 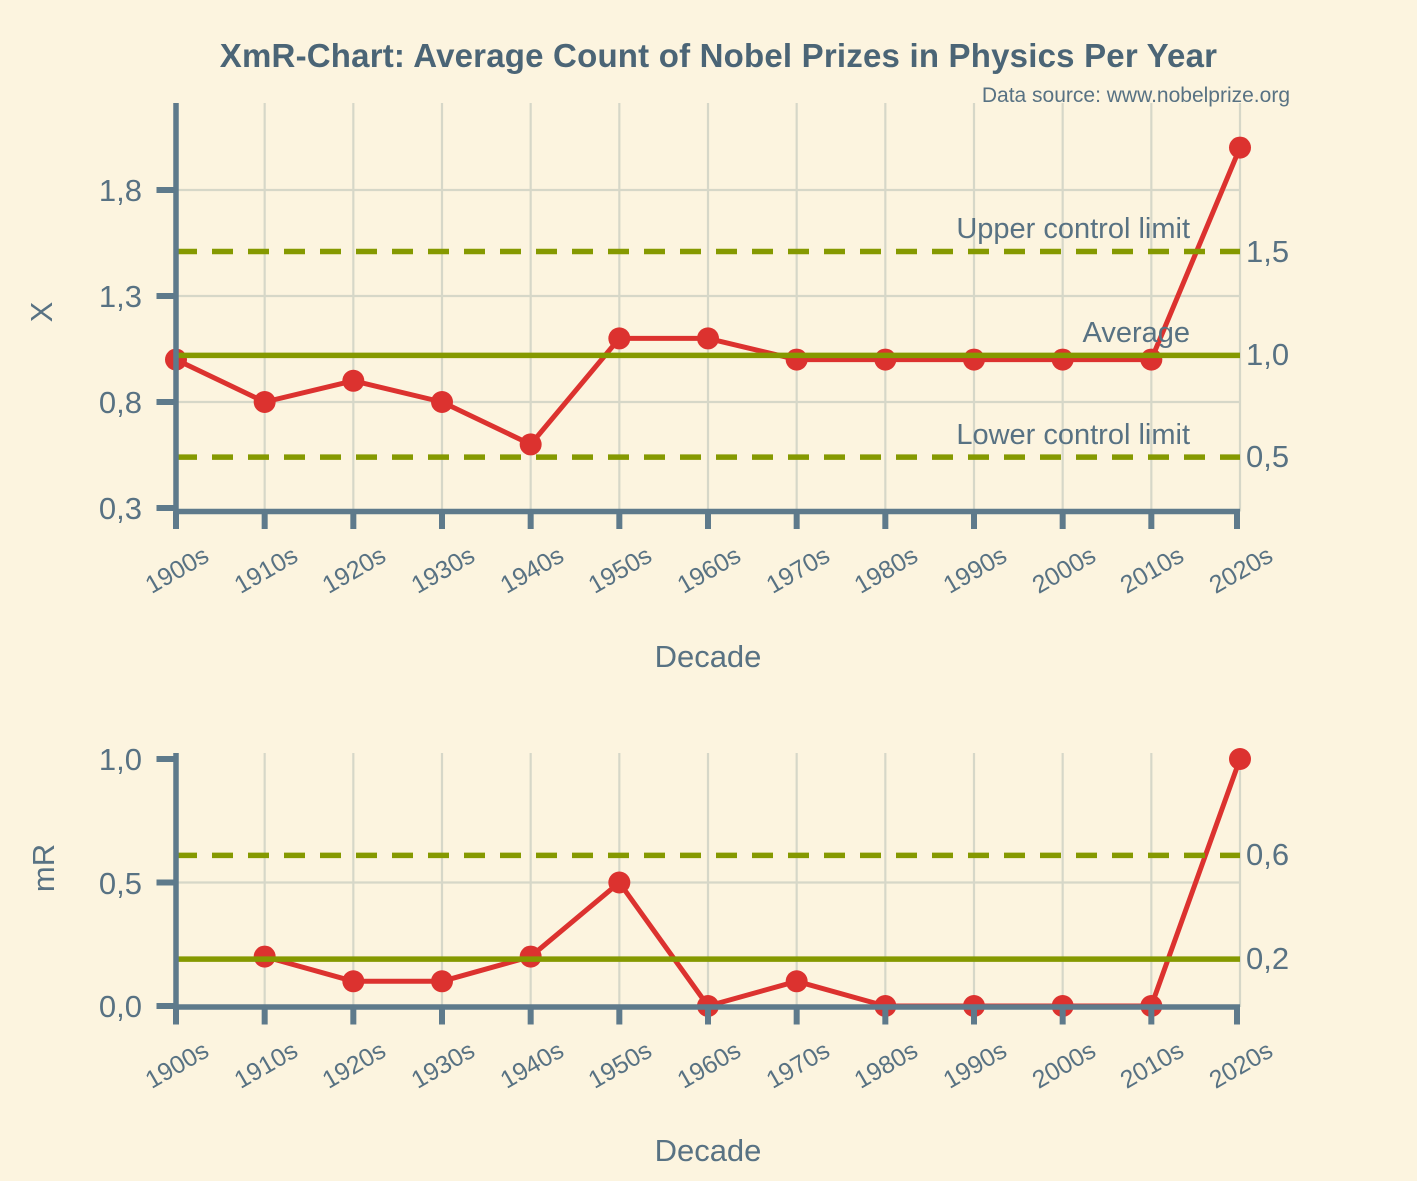 I want to click on x-chart-lcl-value: 0,5, so click(x=1268, y=456).